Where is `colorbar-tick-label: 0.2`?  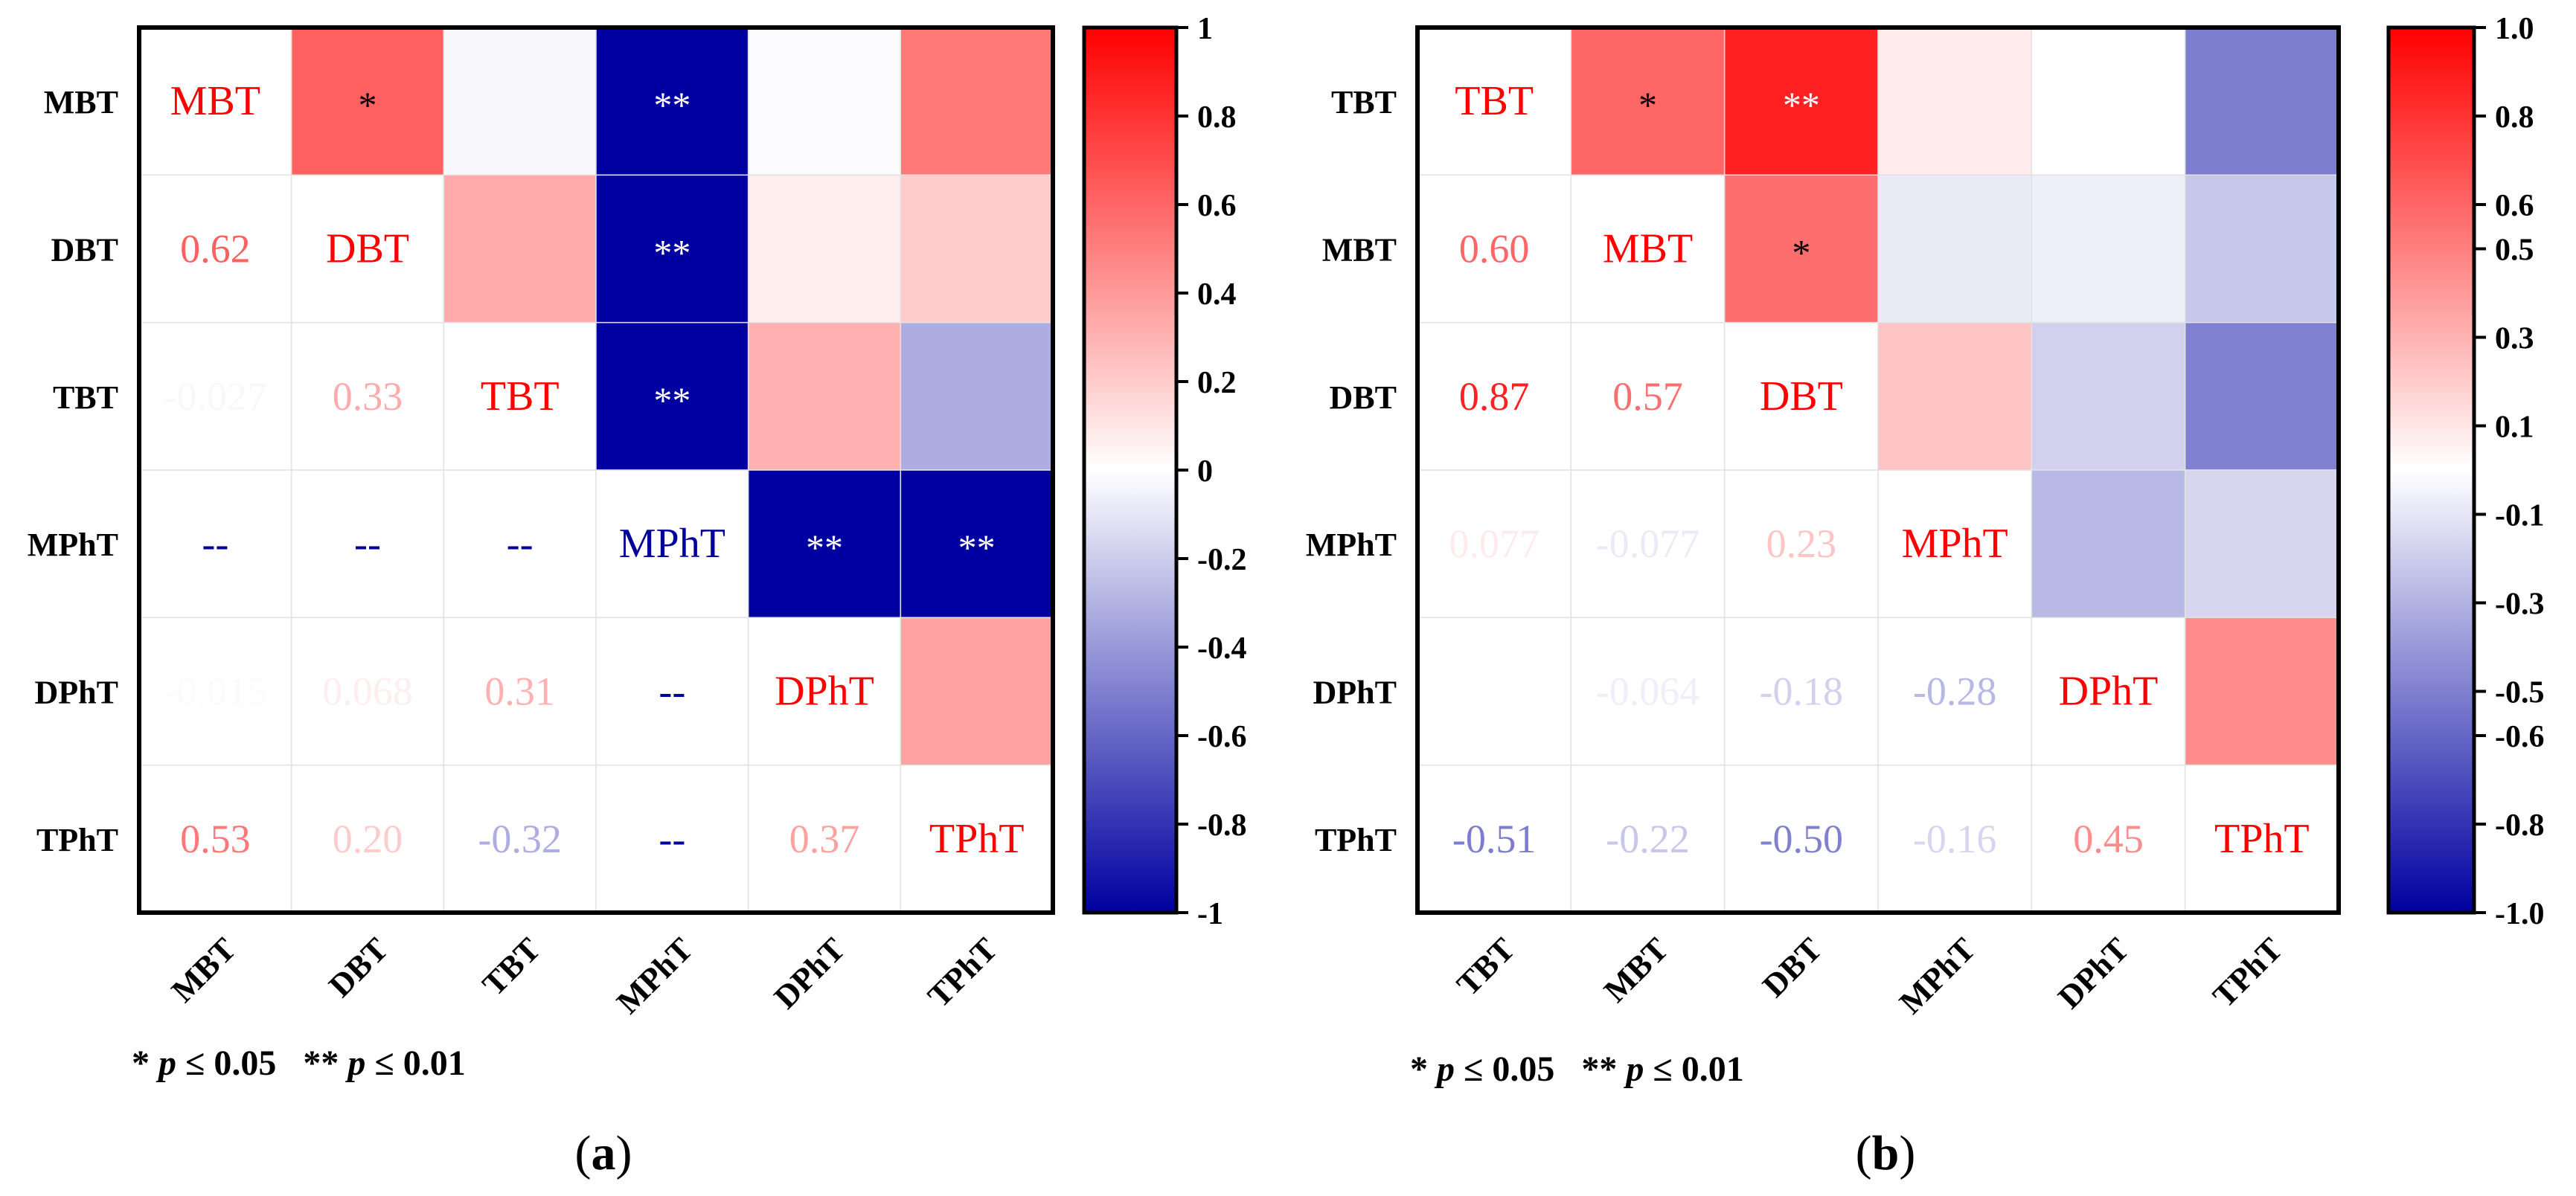
colorbar-tick-label: 0.2 is located at coordinates (1217, 383).